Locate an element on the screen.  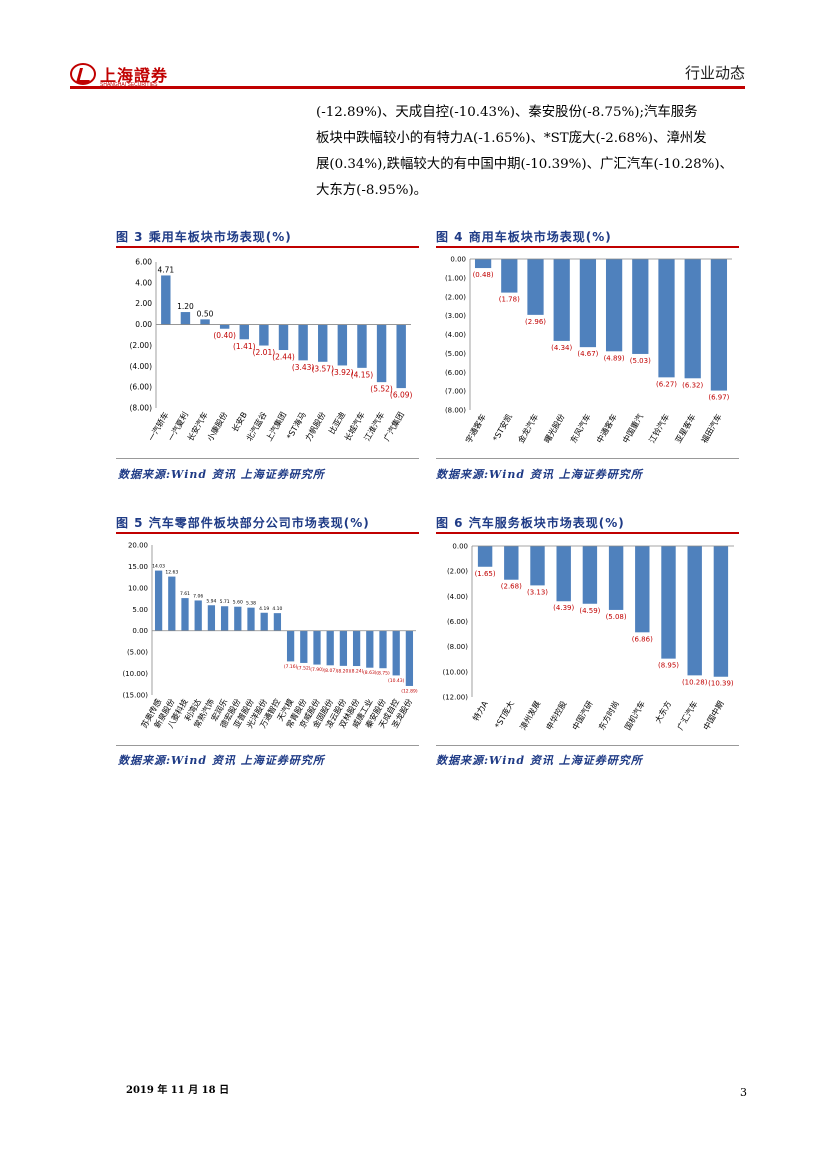
figure-6-source: 数据来源:Wind 资讯 上海证券研究所 is located at coordinates (539, 760).